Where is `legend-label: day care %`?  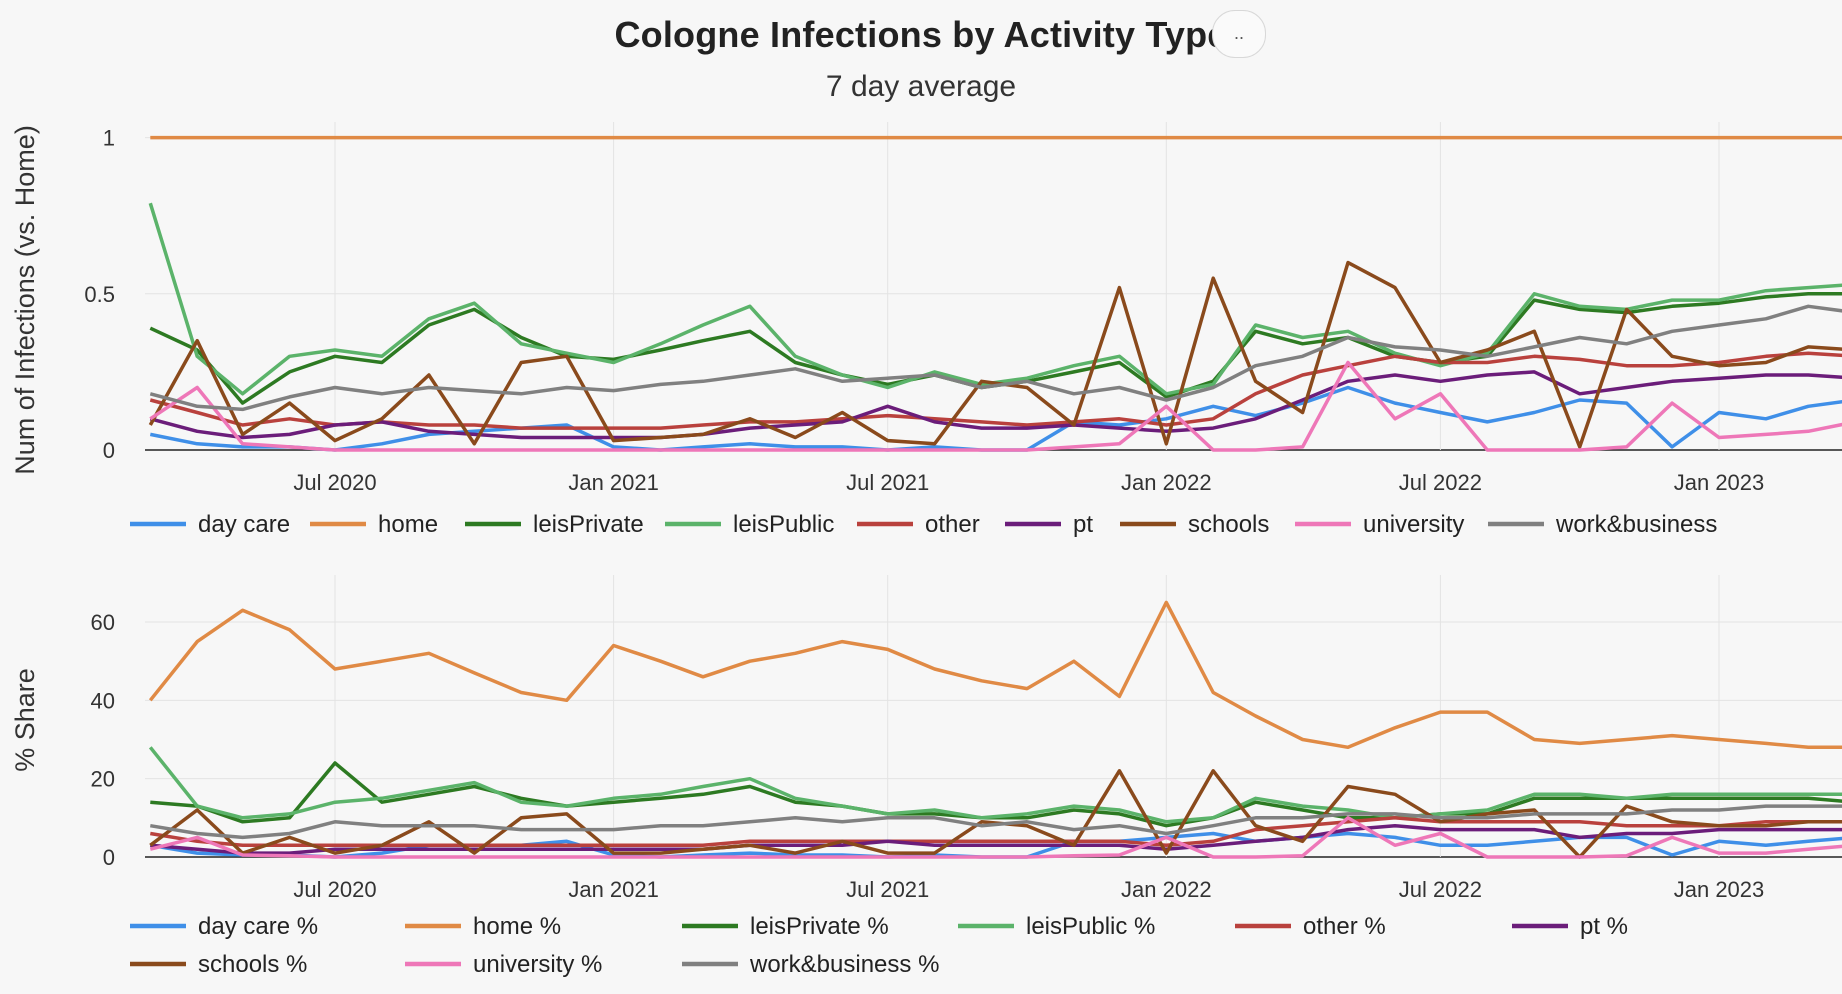
legend-label: day care % is located at coordinates (258, 926).